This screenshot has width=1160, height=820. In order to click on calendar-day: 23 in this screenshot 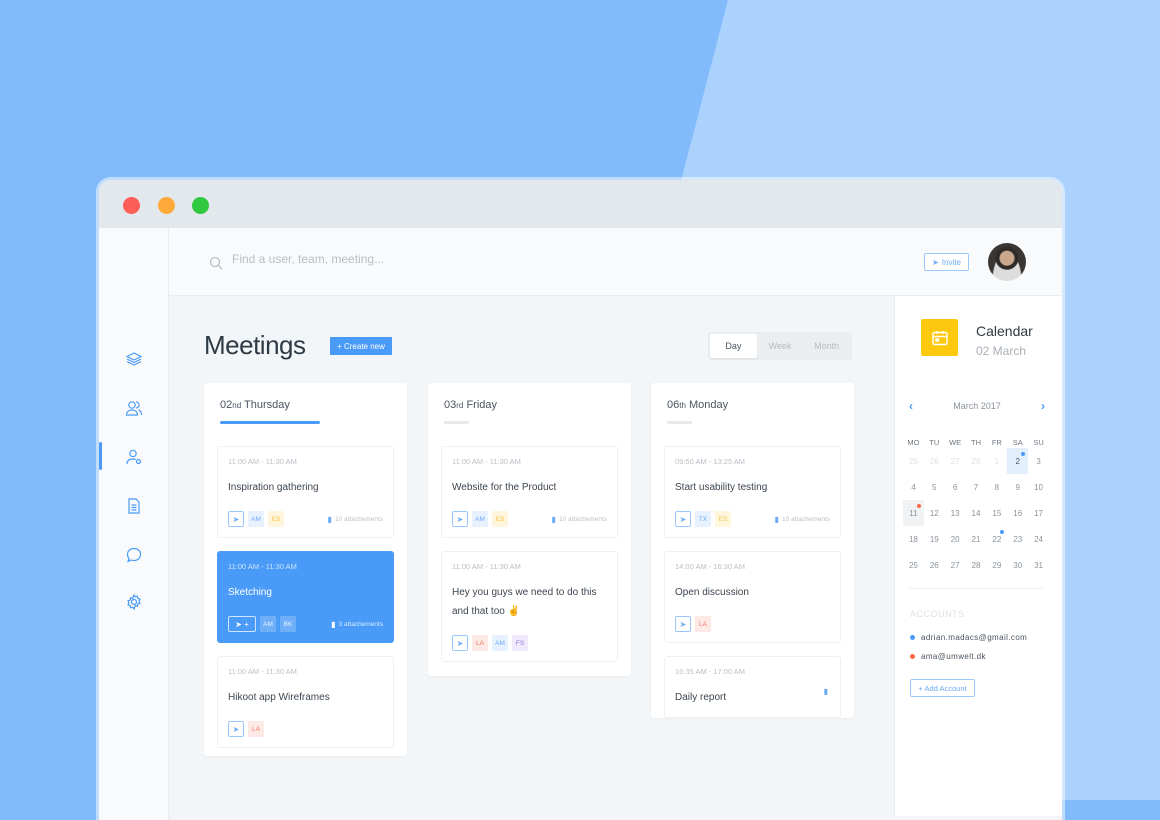, I will do `click(1018, 539)`.